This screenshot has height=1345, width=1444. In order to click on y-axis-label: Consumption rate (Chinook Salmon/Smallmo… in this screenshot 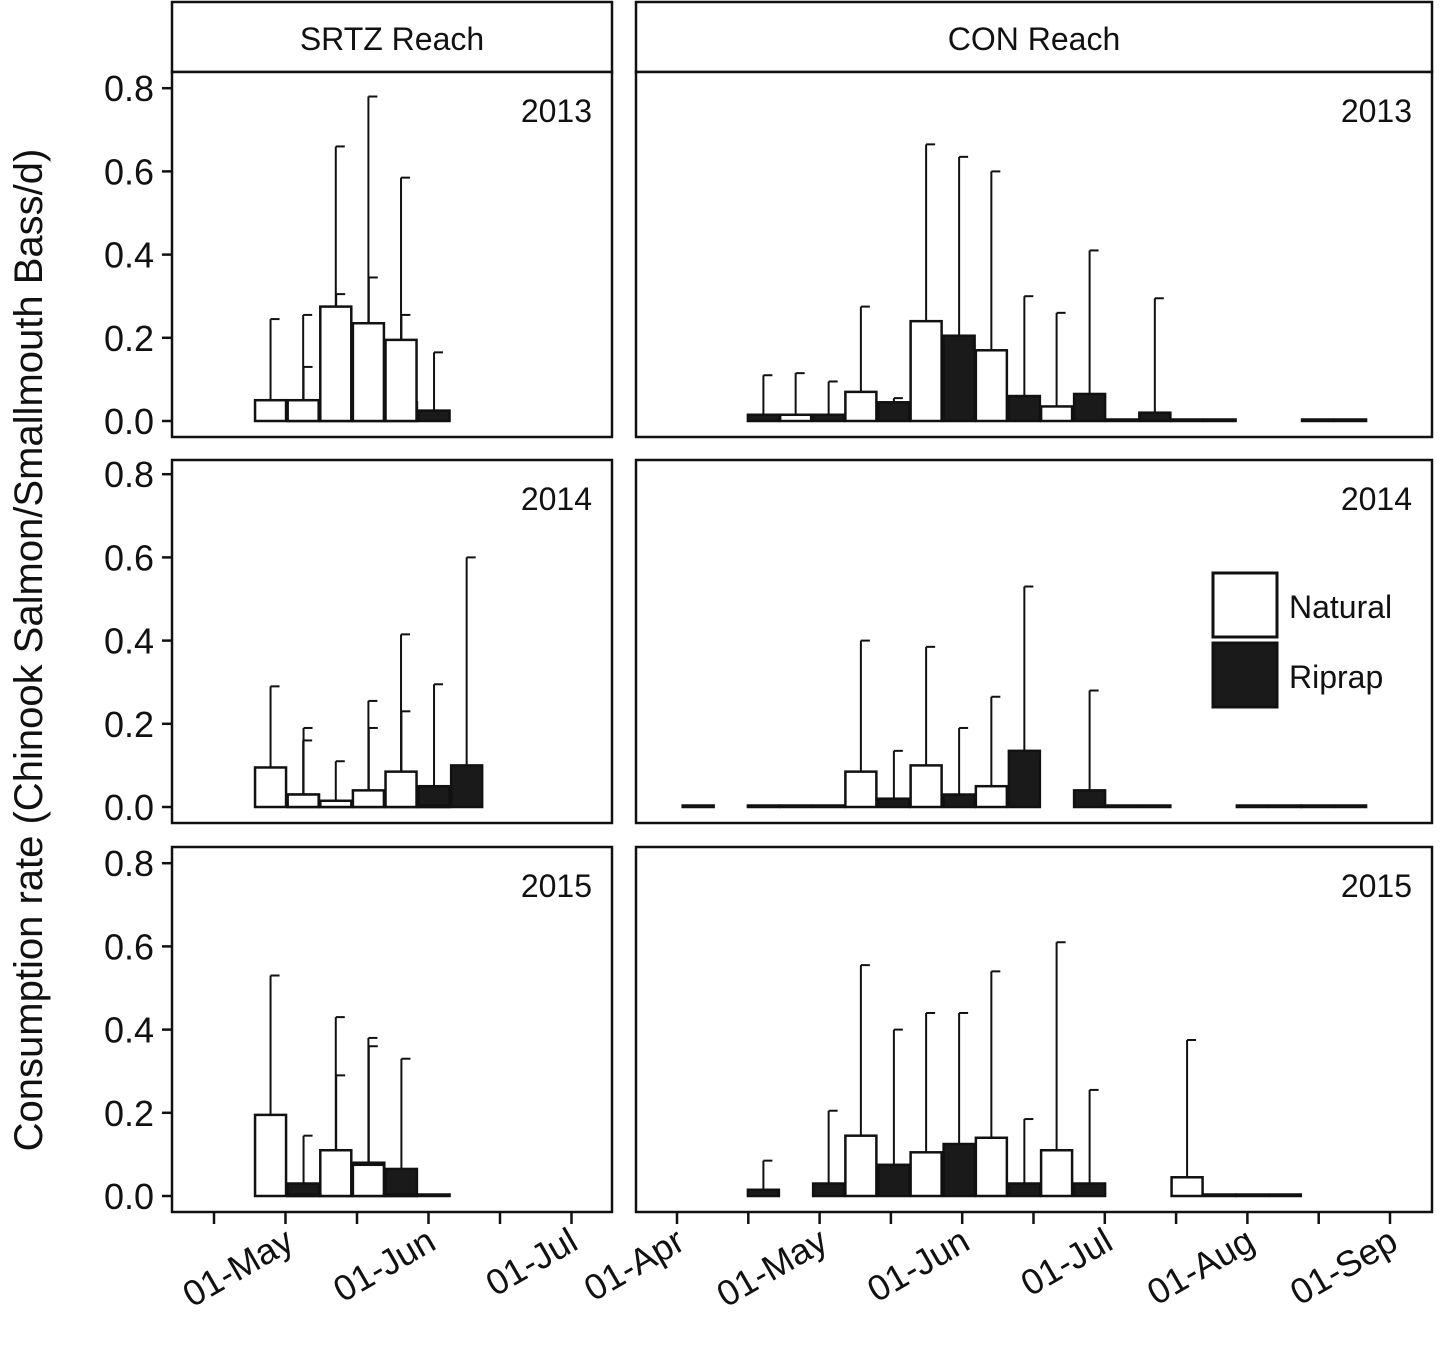, I will do `click(29, 650)`.